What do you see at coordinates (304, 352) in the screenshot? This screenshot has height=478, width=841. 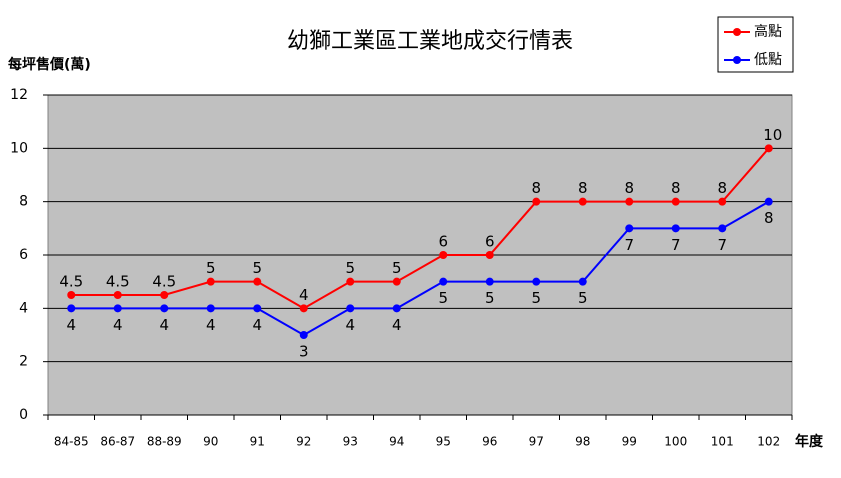 I see `data-label: 3` at bounding box center [304, 352].